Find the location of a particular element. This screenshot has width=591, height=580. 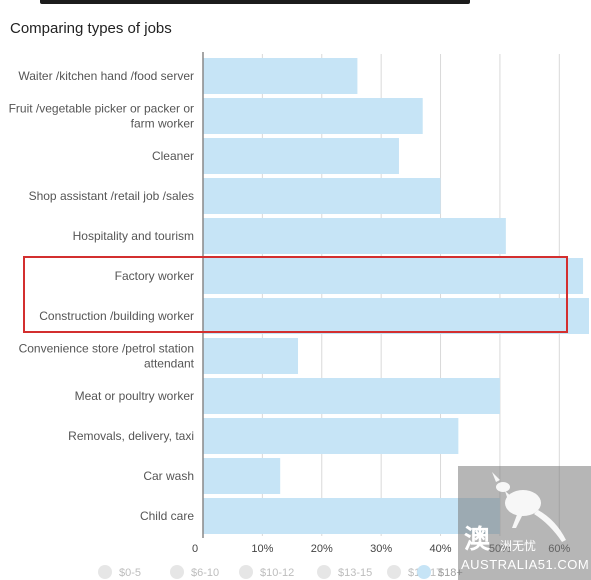

watermark-tagline: 洲无忧 is located at coordinates (518, 546).